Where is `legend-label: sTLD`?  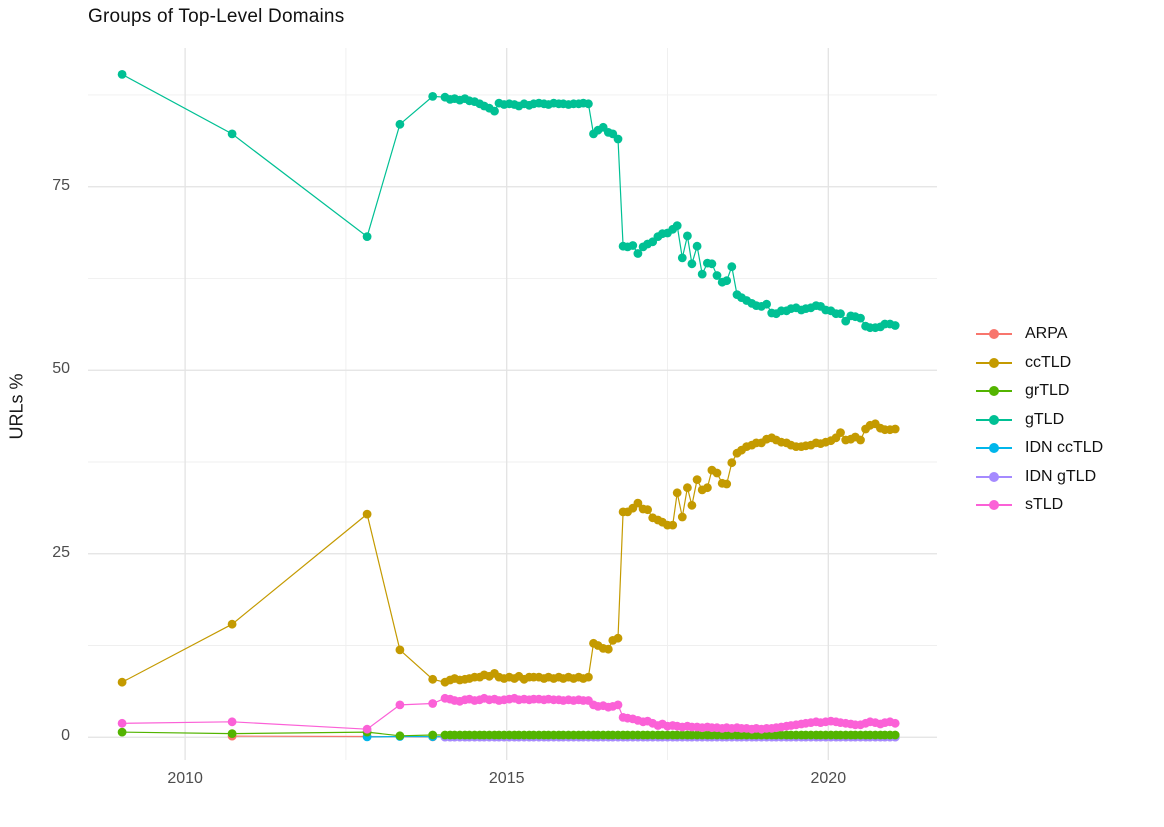
legend-label: sTLD is located at coordinates (1044, 505).